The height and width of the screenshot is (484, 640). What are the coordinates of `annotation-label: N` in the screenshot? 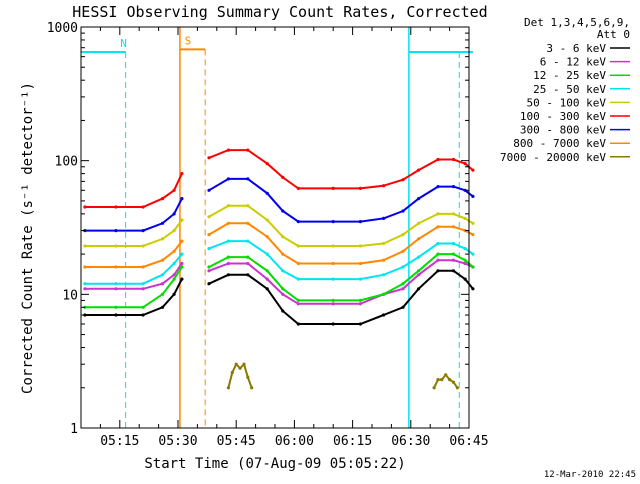 It's located at (123, 43).